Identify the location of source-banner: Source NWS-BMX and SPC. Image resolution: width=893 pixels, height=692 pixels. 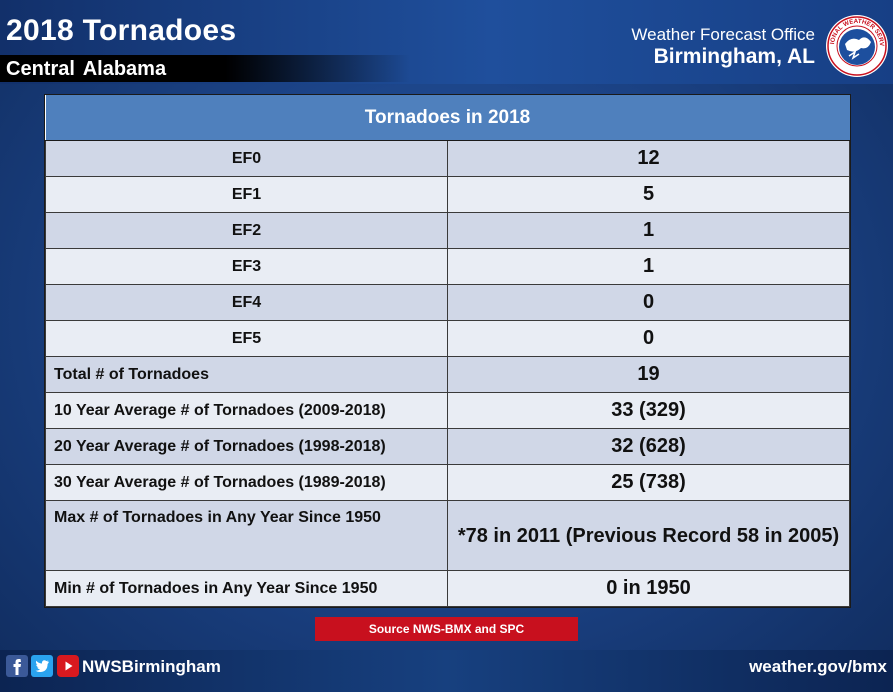
(446, 629).